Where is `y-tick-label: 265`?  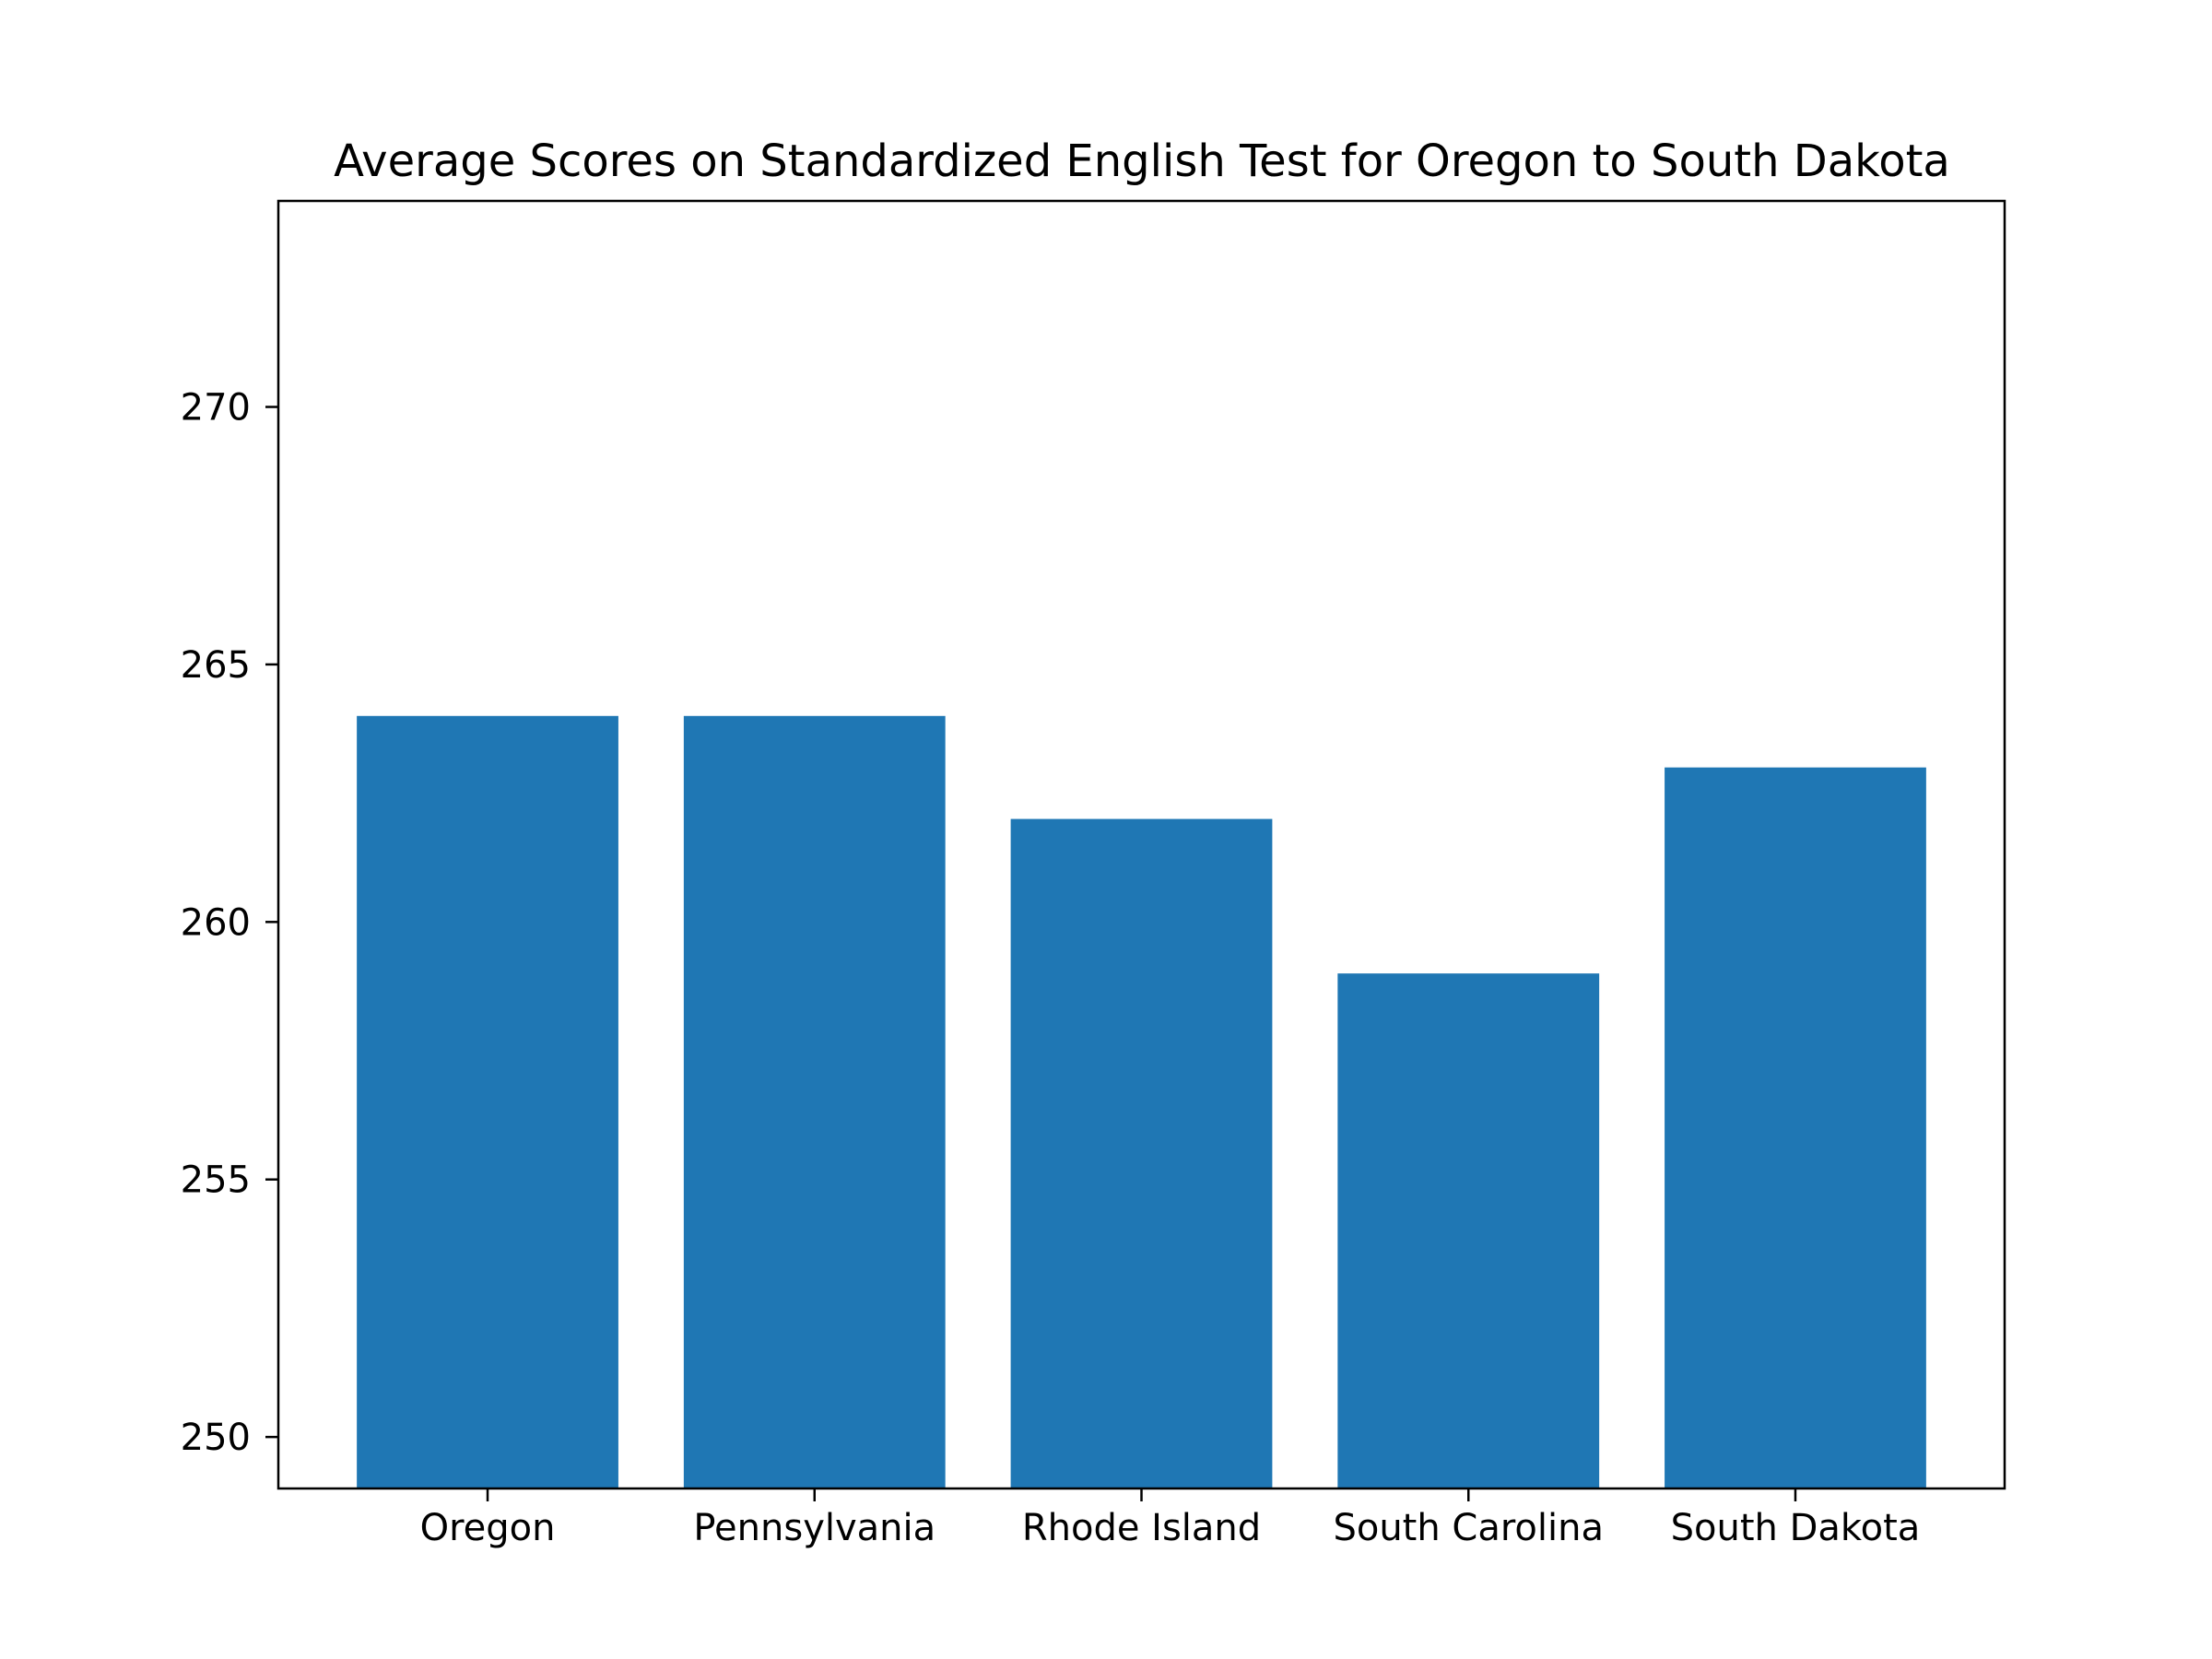
y-tick-label: 265 is located at coordinates (216, 665).